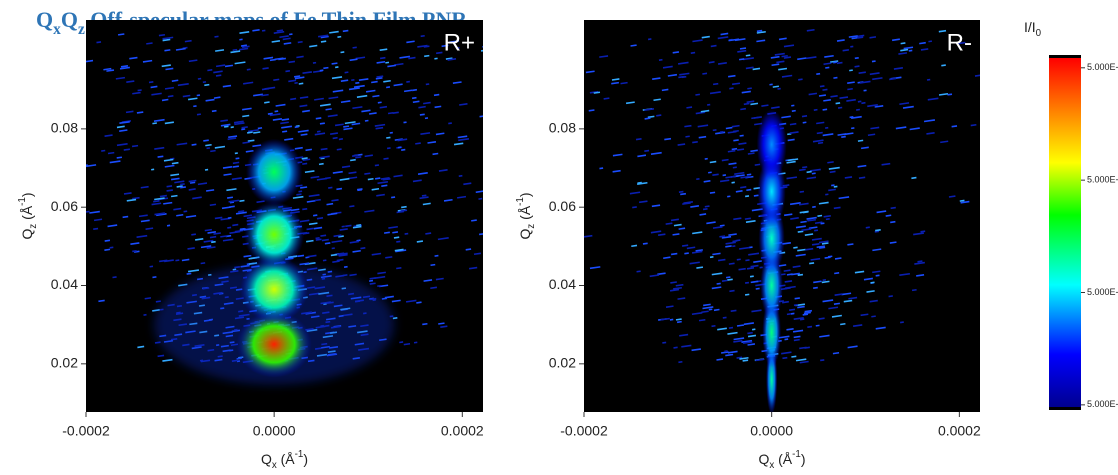  Describe the element at coordinates (783, 459) in the screenshot. I see `text-part: (Å` at that location.